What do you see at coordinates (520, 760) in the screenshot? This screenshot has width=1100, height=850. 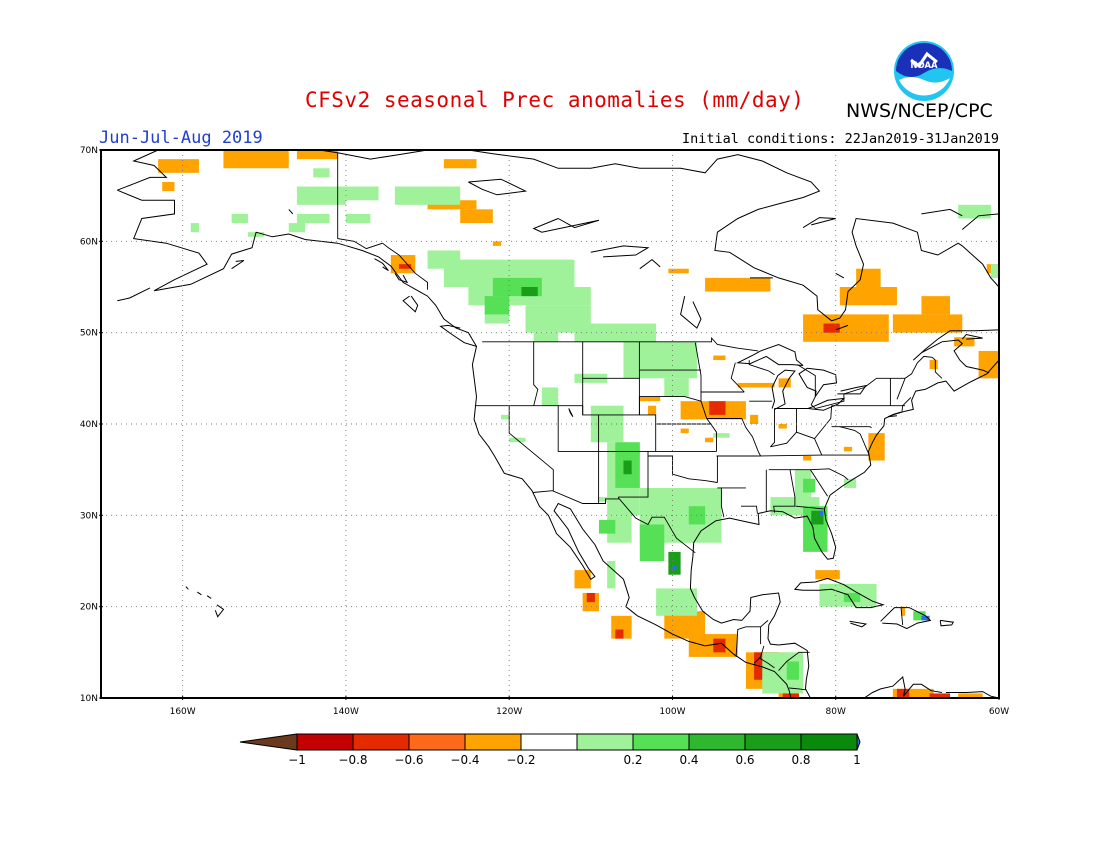 I see `colorbar-label: −0.2` at bounding box center [520, 760].